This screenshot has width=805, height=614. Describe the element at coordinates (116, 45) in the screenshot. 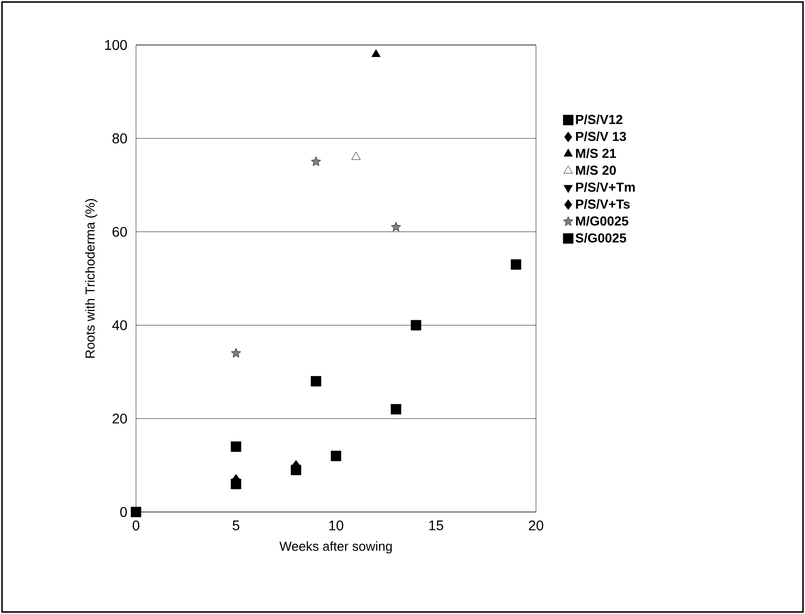

I see `y-tick-label: 100` at that location.